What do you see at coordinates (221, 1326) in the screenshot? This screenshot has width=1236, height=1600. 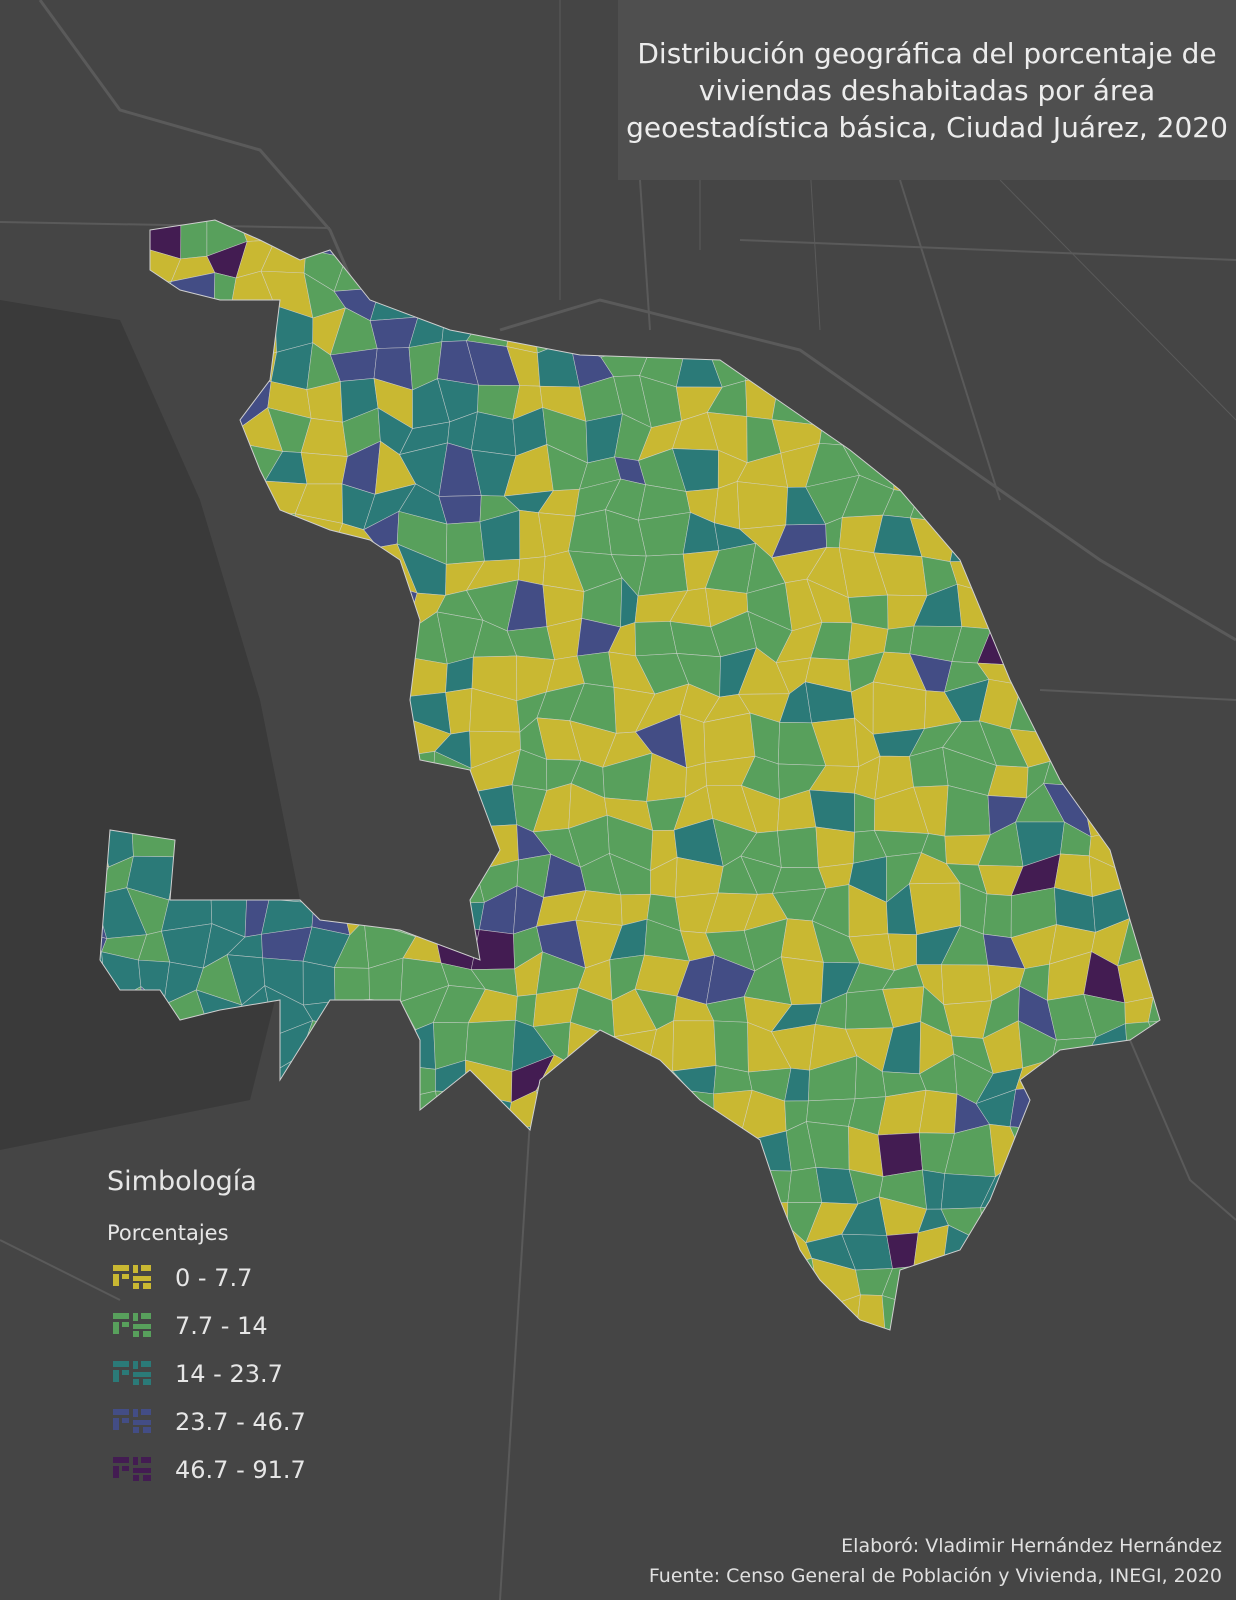 I see `legend-label: 7.7 - 14` at bounding box center [221, 1326].